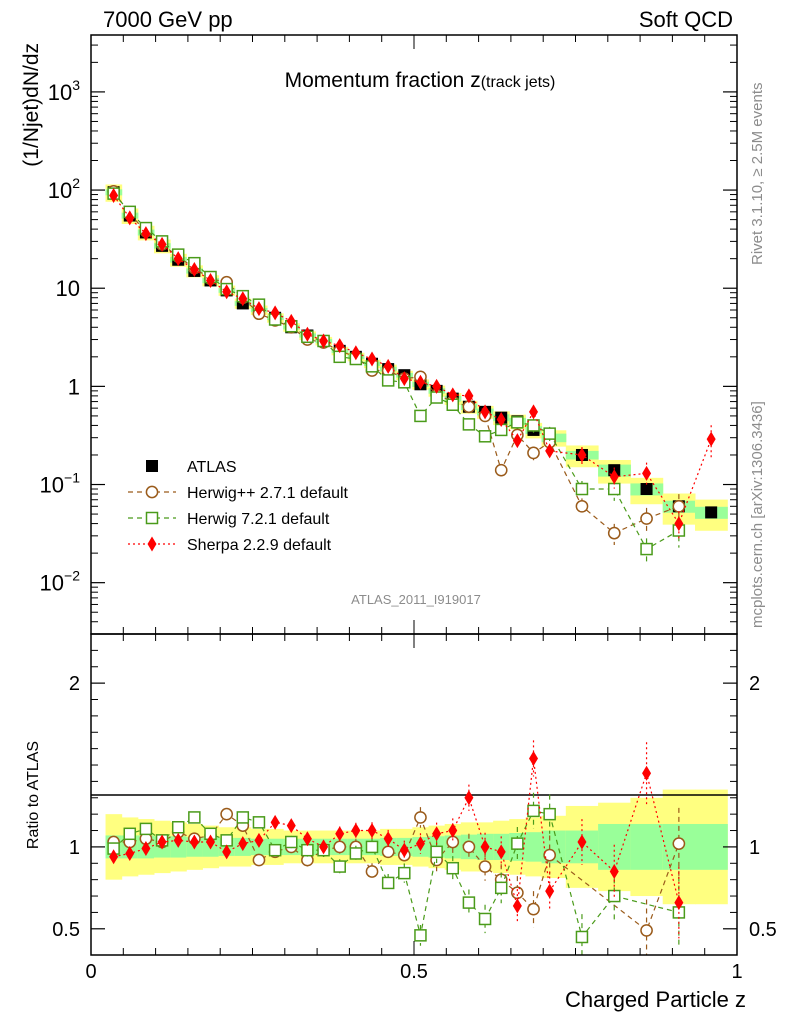  Describe the element at coordinates (64, 91) in the screenshot. I see `main-ytick-label: 10³` at that location.